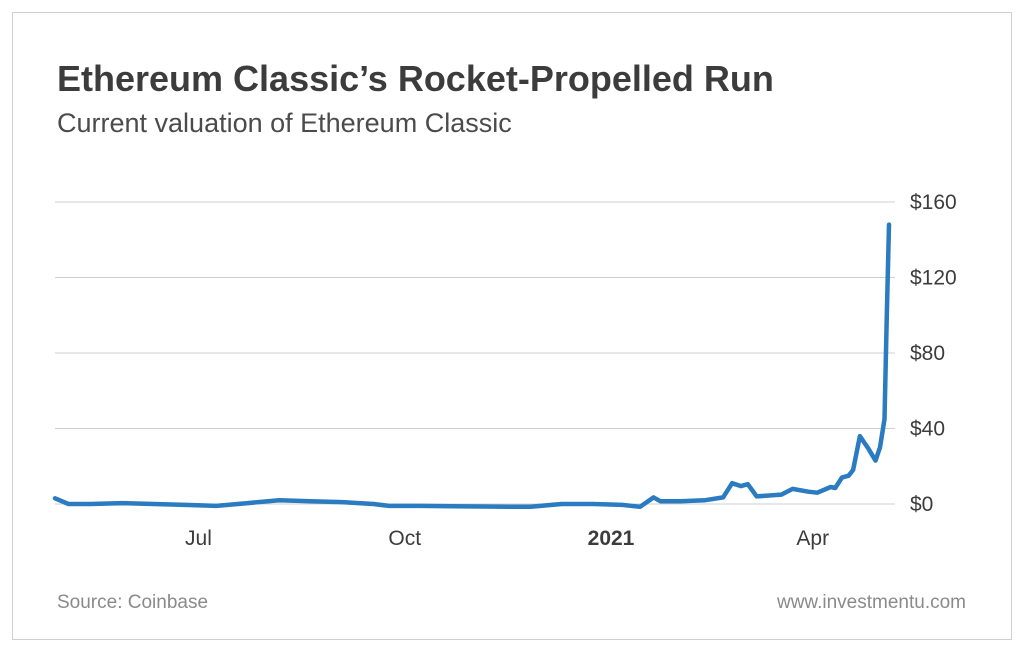 This screenshot has width=1024, height=652. I want to click on source-note: Source: Coinbase, so click(133, 602).